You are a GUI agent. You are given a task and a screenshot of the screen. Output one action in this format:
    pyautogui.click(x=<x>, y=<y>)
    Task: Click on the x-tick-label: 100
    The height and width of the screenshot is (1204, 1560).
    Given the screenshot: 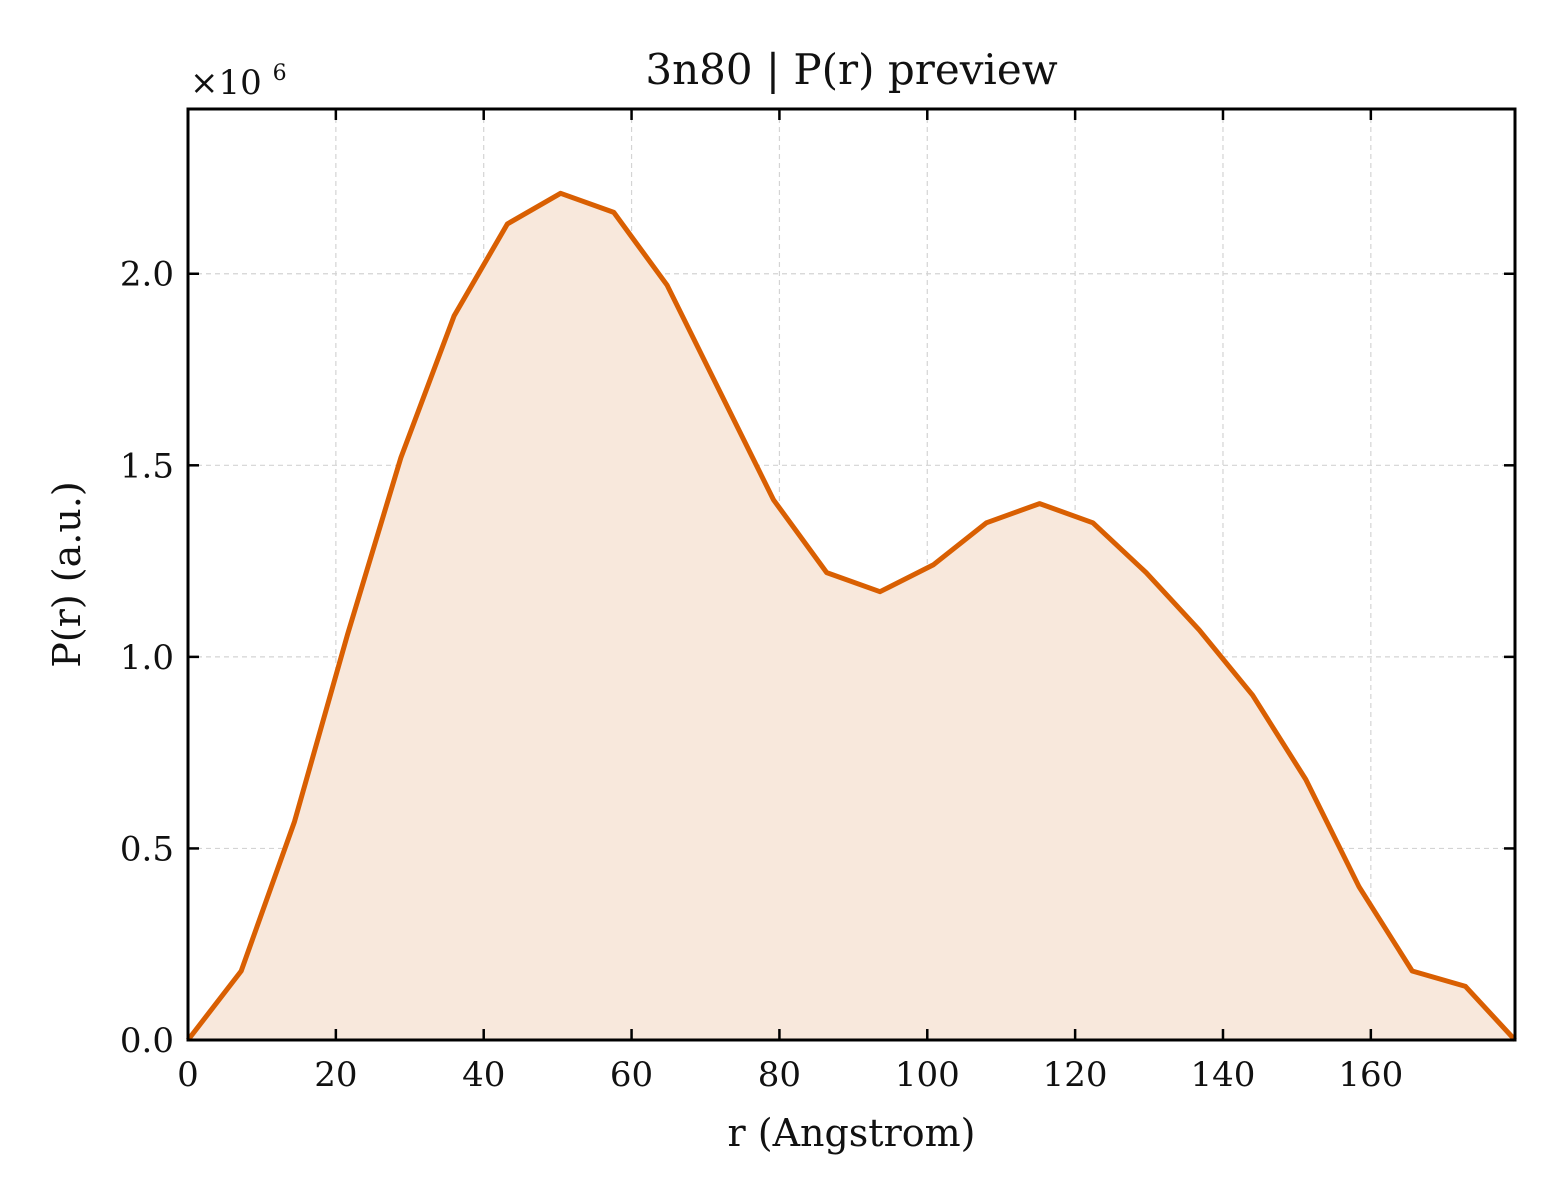 What is the action you would take?
    pyautogui.click(x=927, y=1075)
    